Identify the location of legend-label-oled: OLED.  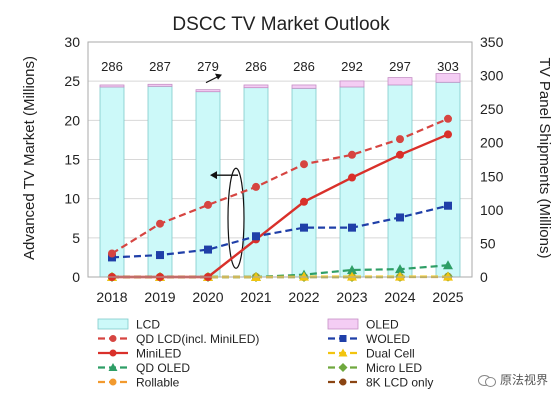
(382, 325).